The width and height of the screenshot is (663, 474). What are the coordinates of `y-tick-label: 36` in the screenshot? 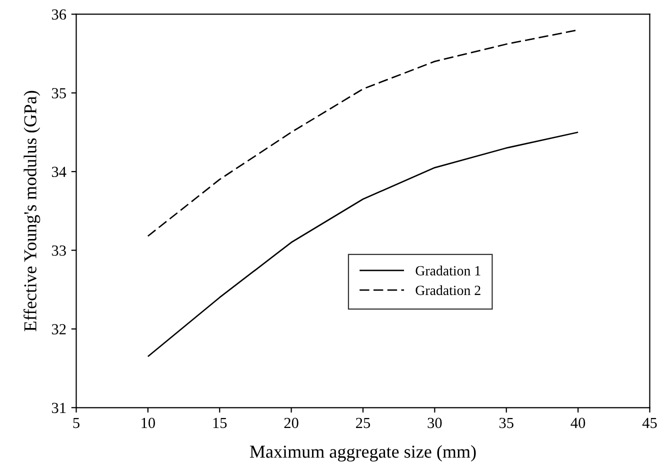 It's located at (59, 14).